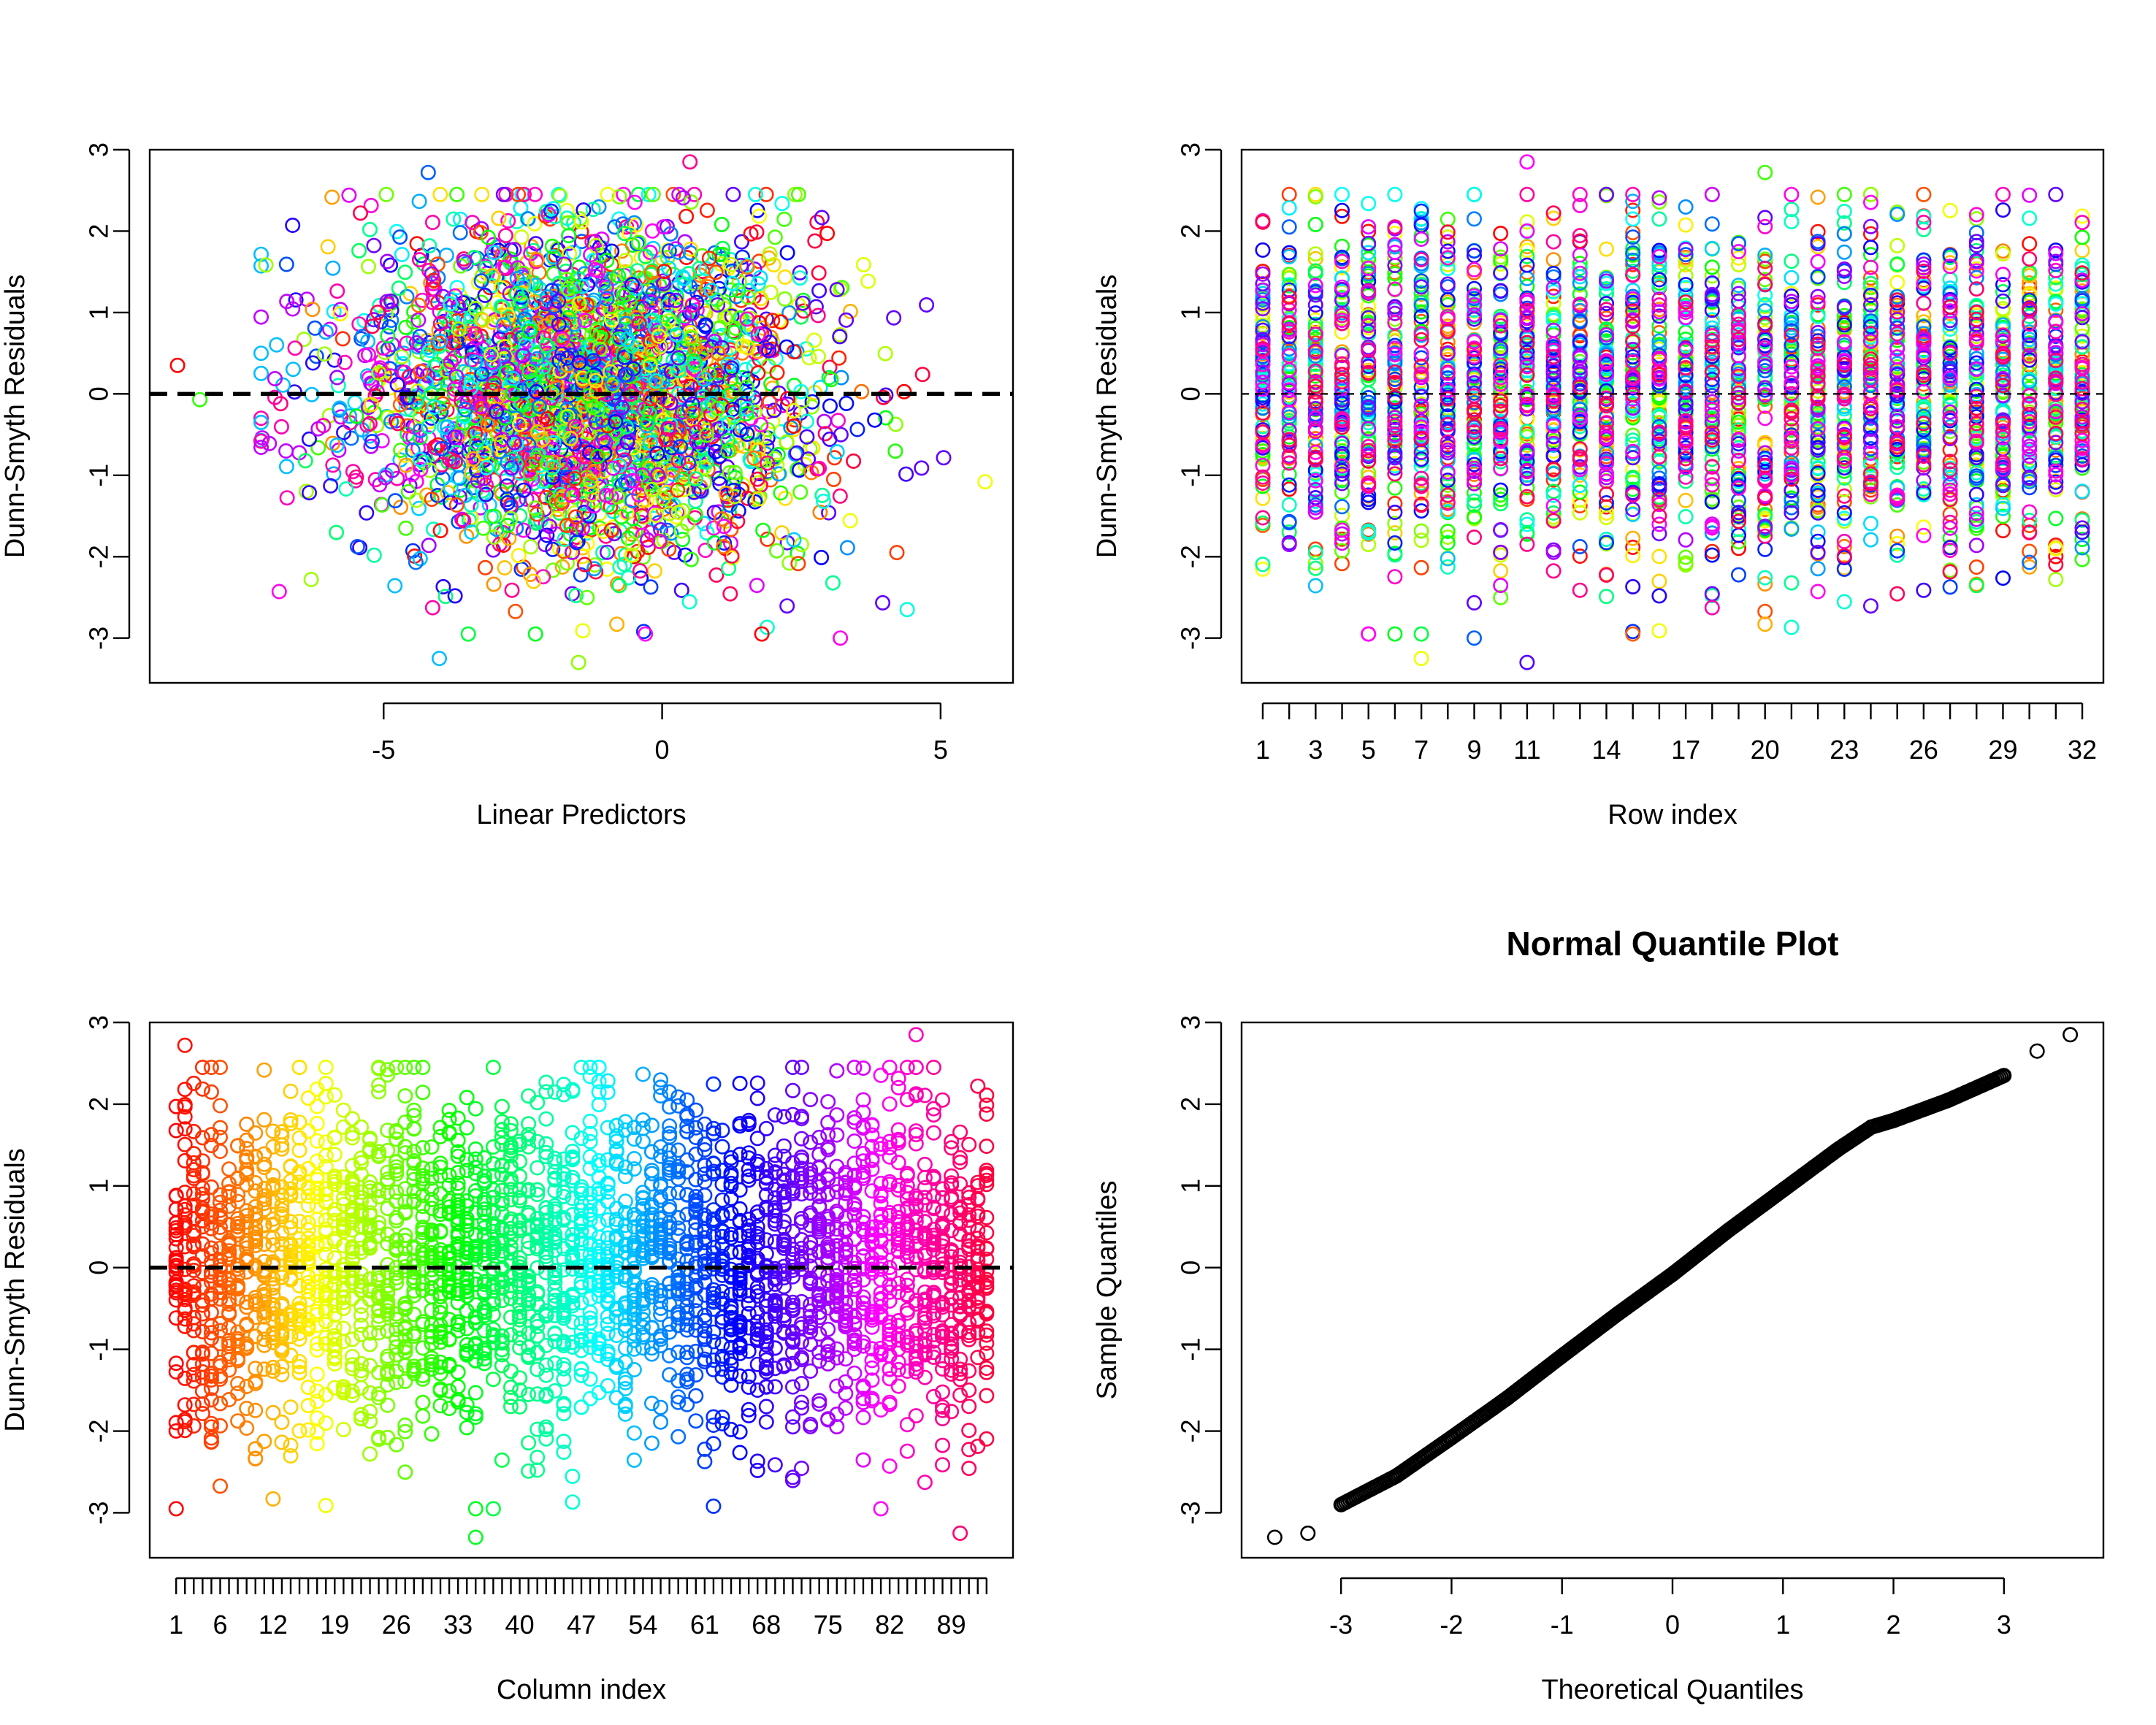  Describe the element at coordinates (99, 230) in the screenshot. I see `y-tick-label: 2` at that location.